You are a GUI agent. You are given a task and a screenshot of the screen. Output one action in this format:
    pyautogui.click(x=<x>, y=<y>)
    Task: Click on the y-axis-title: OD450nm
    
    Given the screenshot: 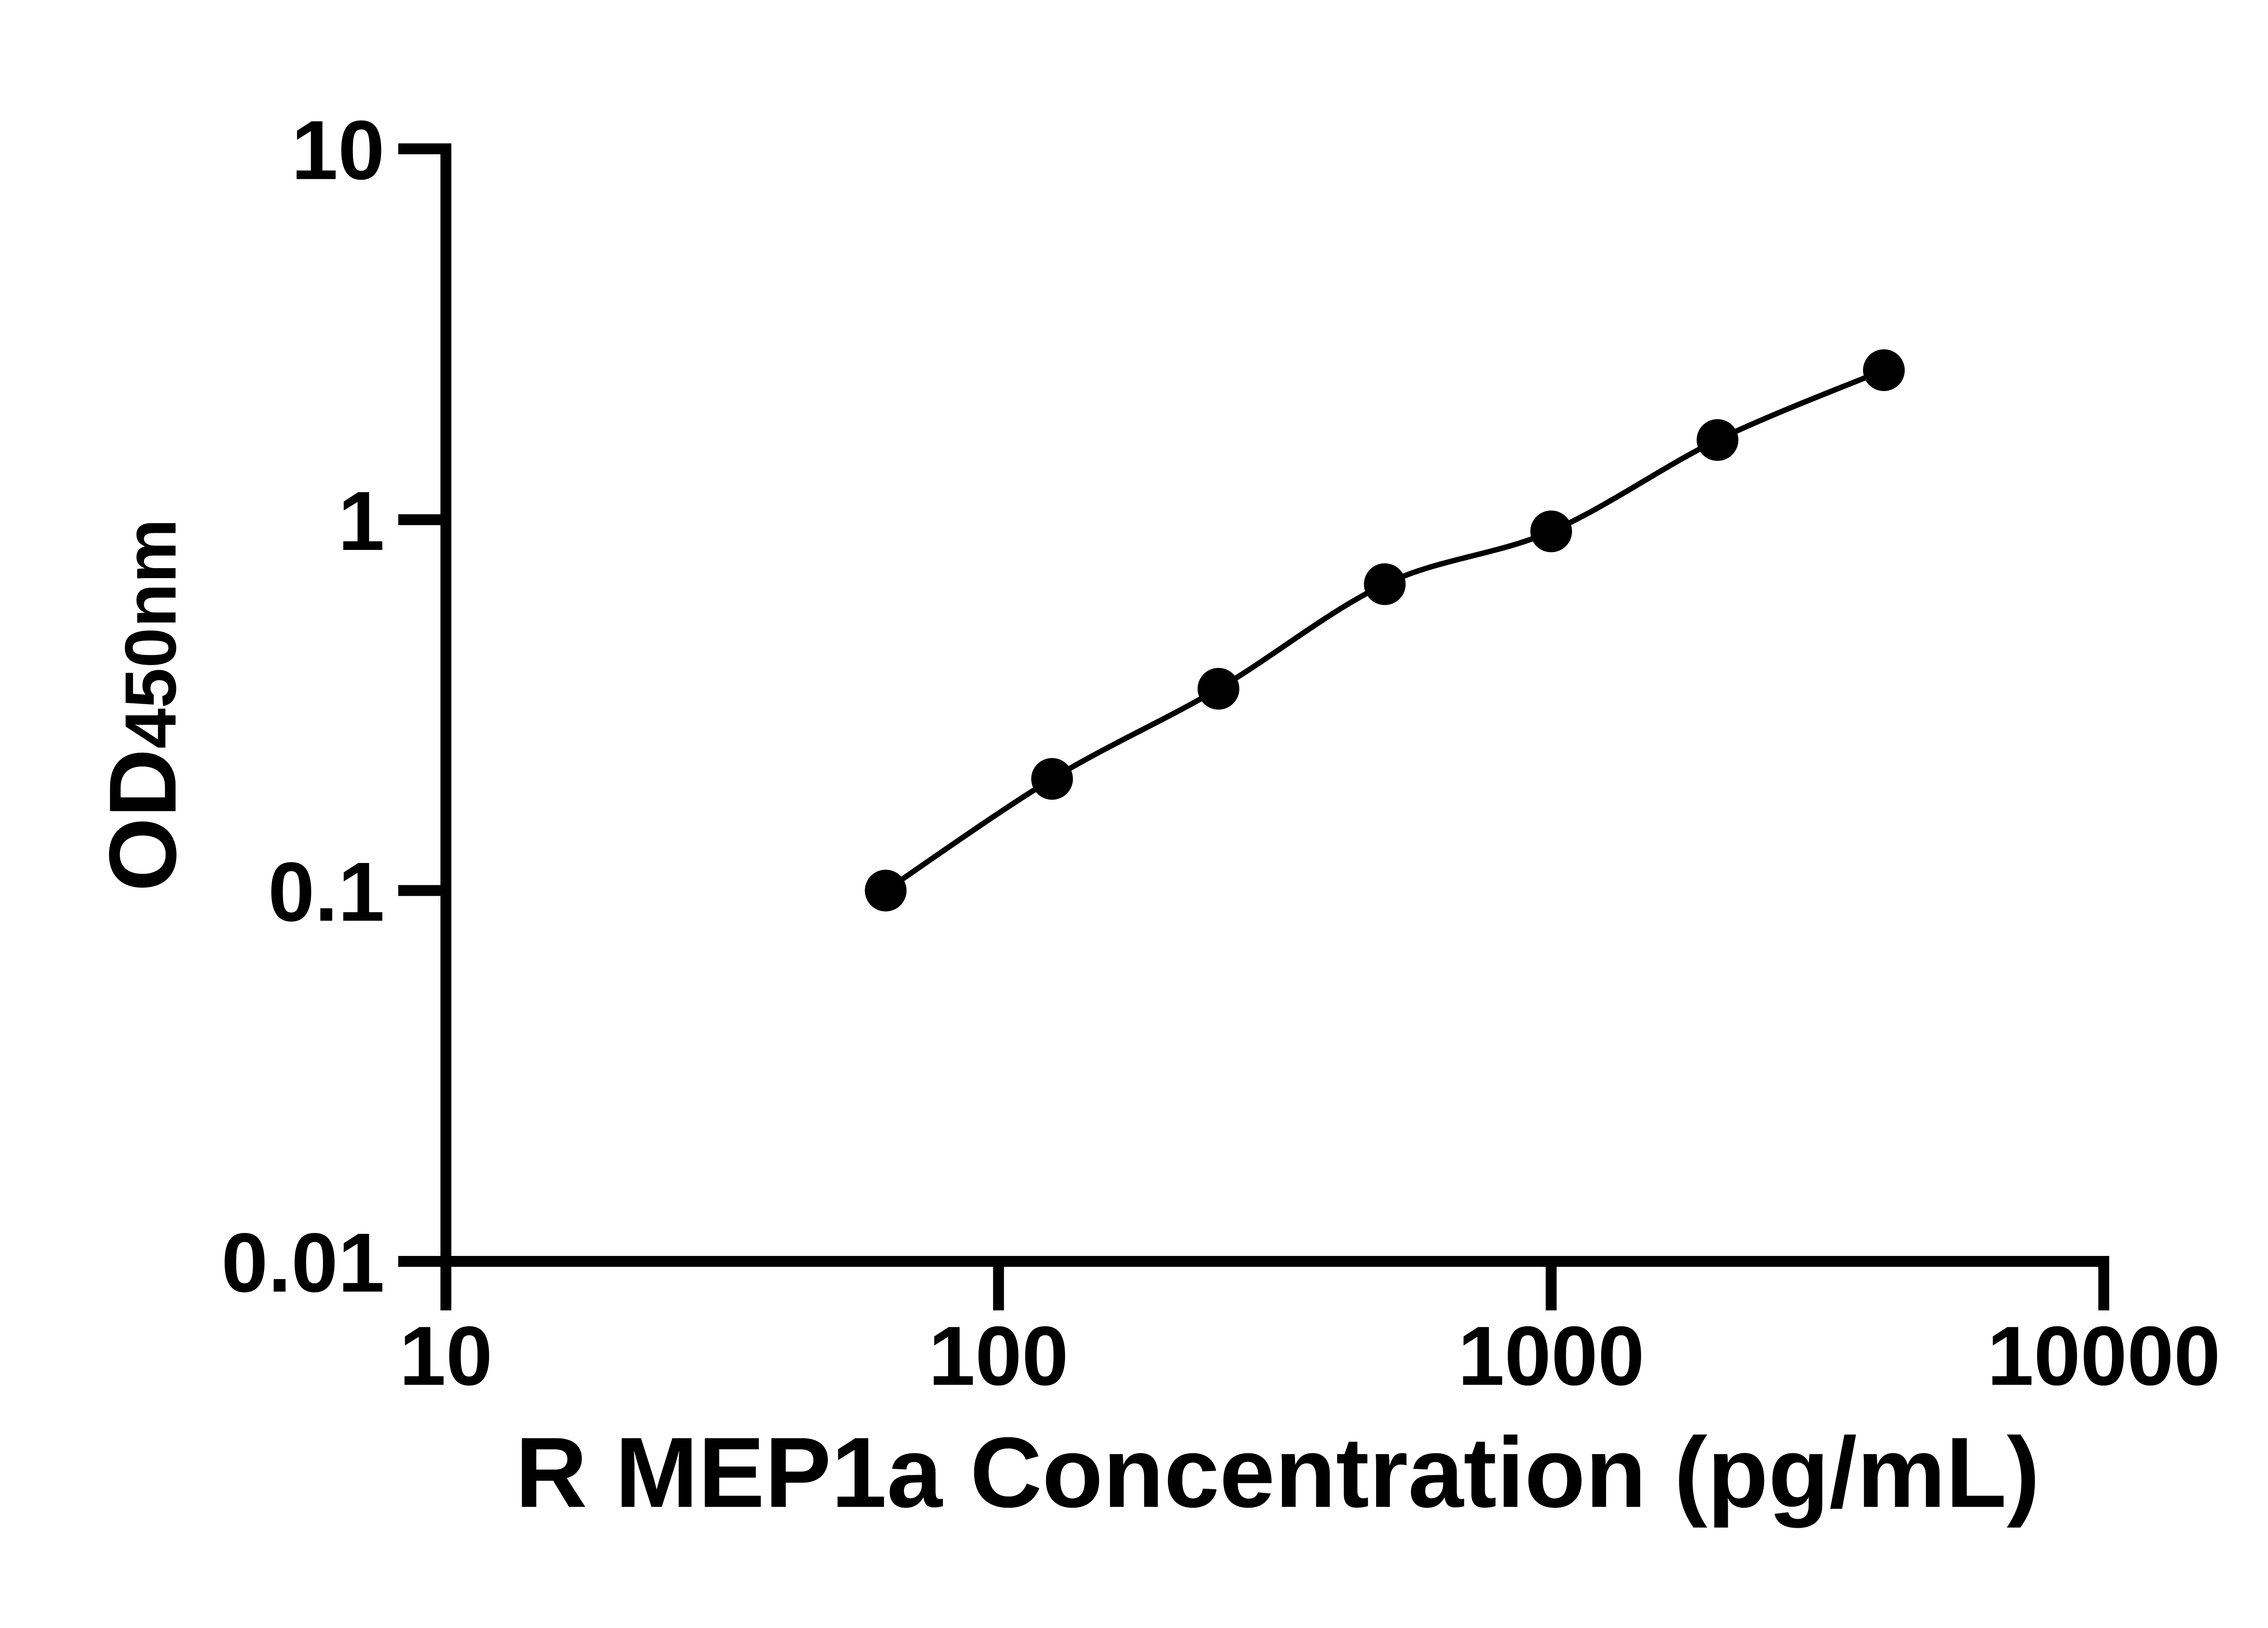 What is the action you would take?
    pyautogui.click(x=143, y=705)
    